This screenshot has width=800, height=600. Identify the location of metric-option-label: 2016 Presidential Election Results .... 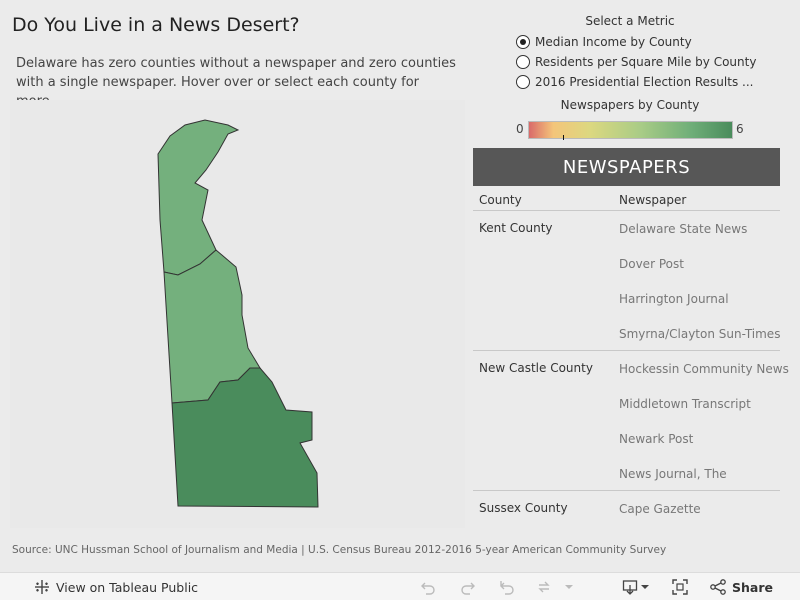
(644, 82).